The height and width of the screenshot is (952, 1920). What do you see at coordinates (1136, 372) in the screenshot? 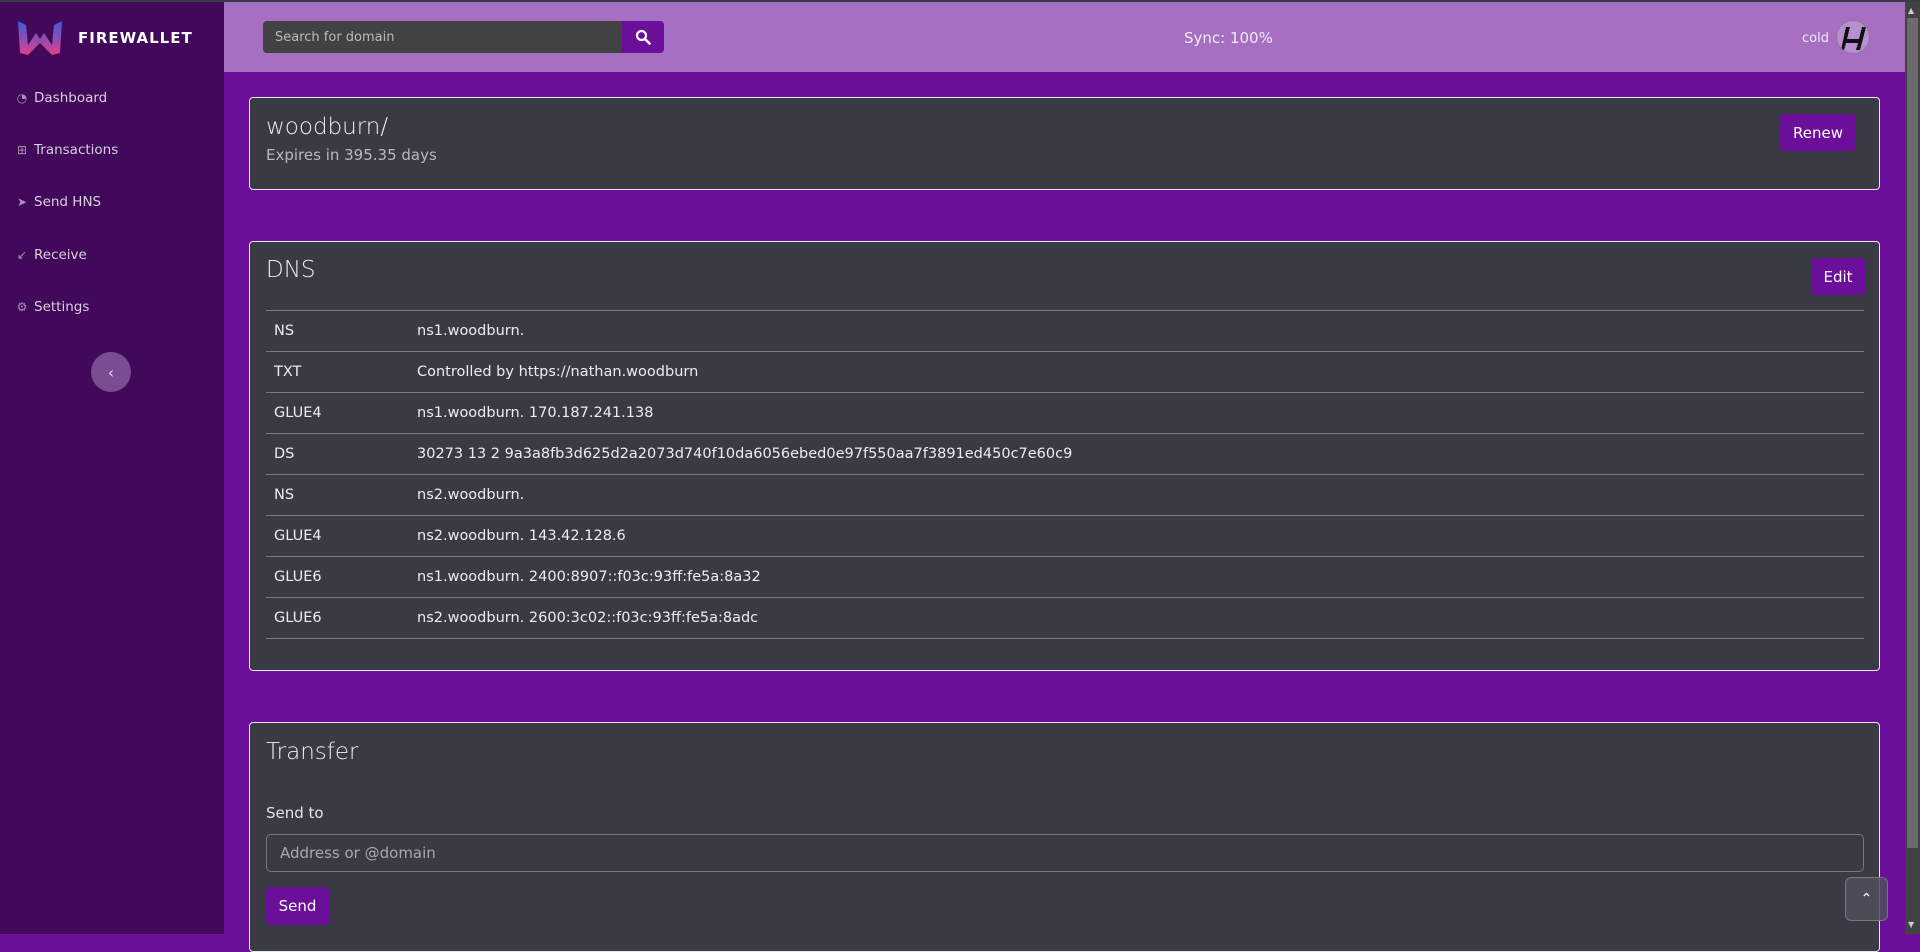
I see `record-value: Controlled by https://nathan.woodburn` at bounding box center [1136, 372].